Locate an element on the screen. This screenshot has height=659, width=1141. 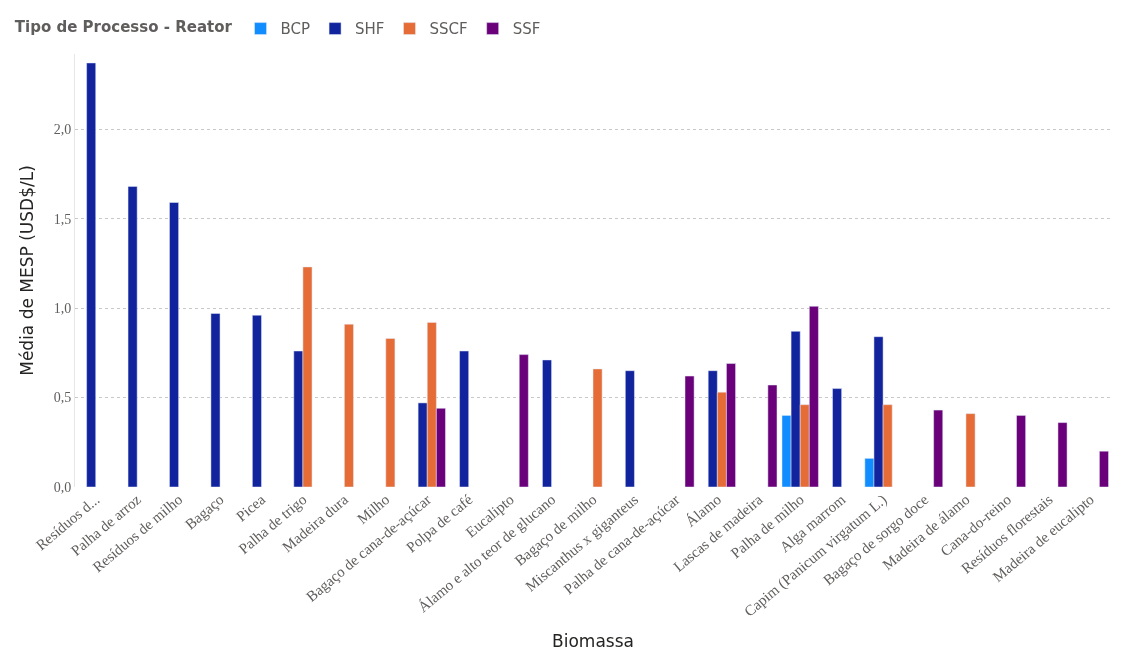
y-tick-label: 1,0 is located at coordinates (62, 308).